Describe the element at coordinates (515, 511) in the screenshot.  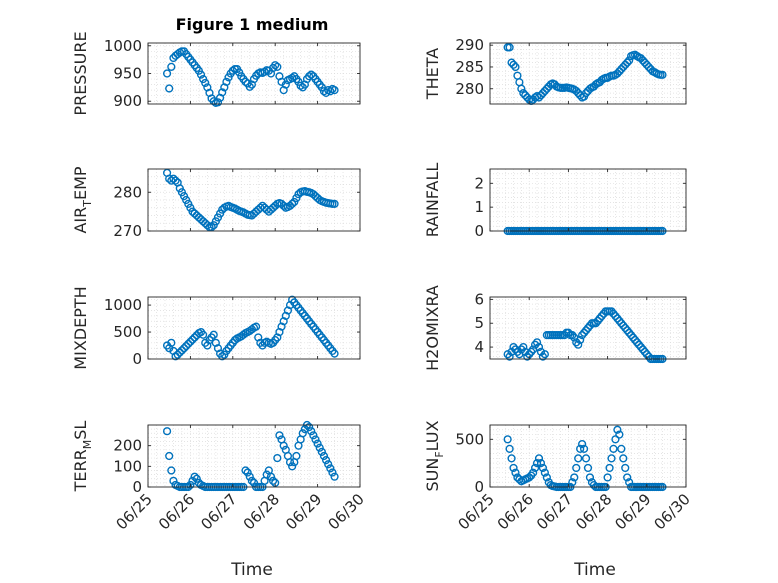
I see `x-tick-label: 06/26` at that location.